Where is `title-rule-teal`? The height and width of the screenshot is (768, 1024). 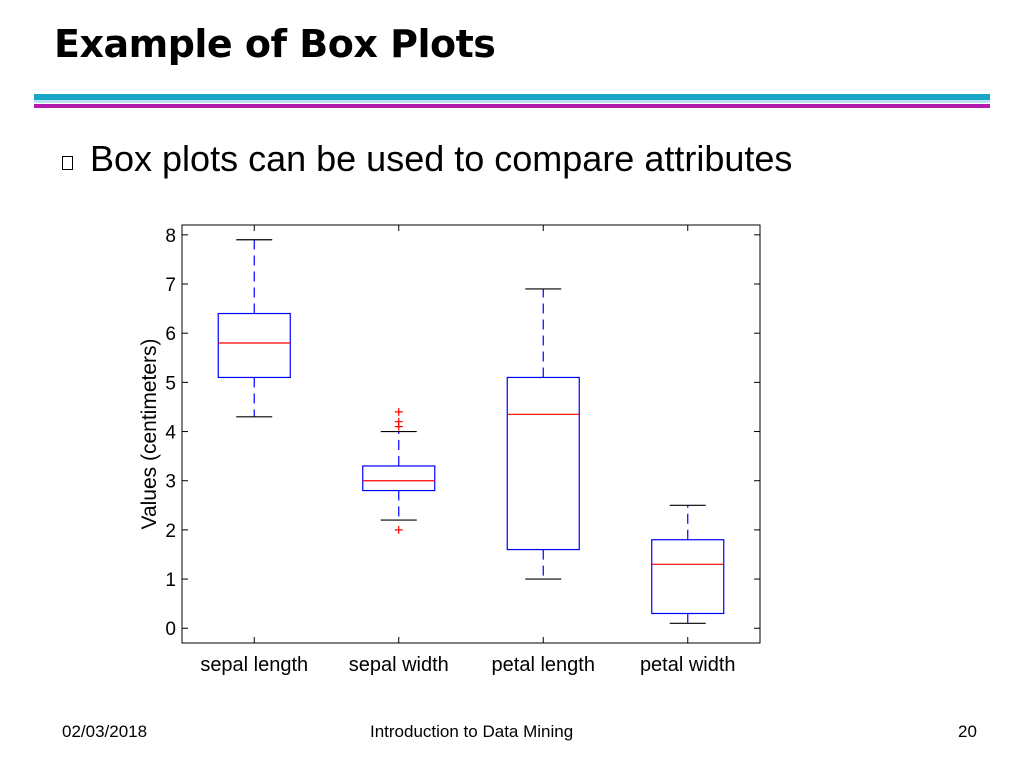
title-rule-teal is located at coordinates (512, 97).